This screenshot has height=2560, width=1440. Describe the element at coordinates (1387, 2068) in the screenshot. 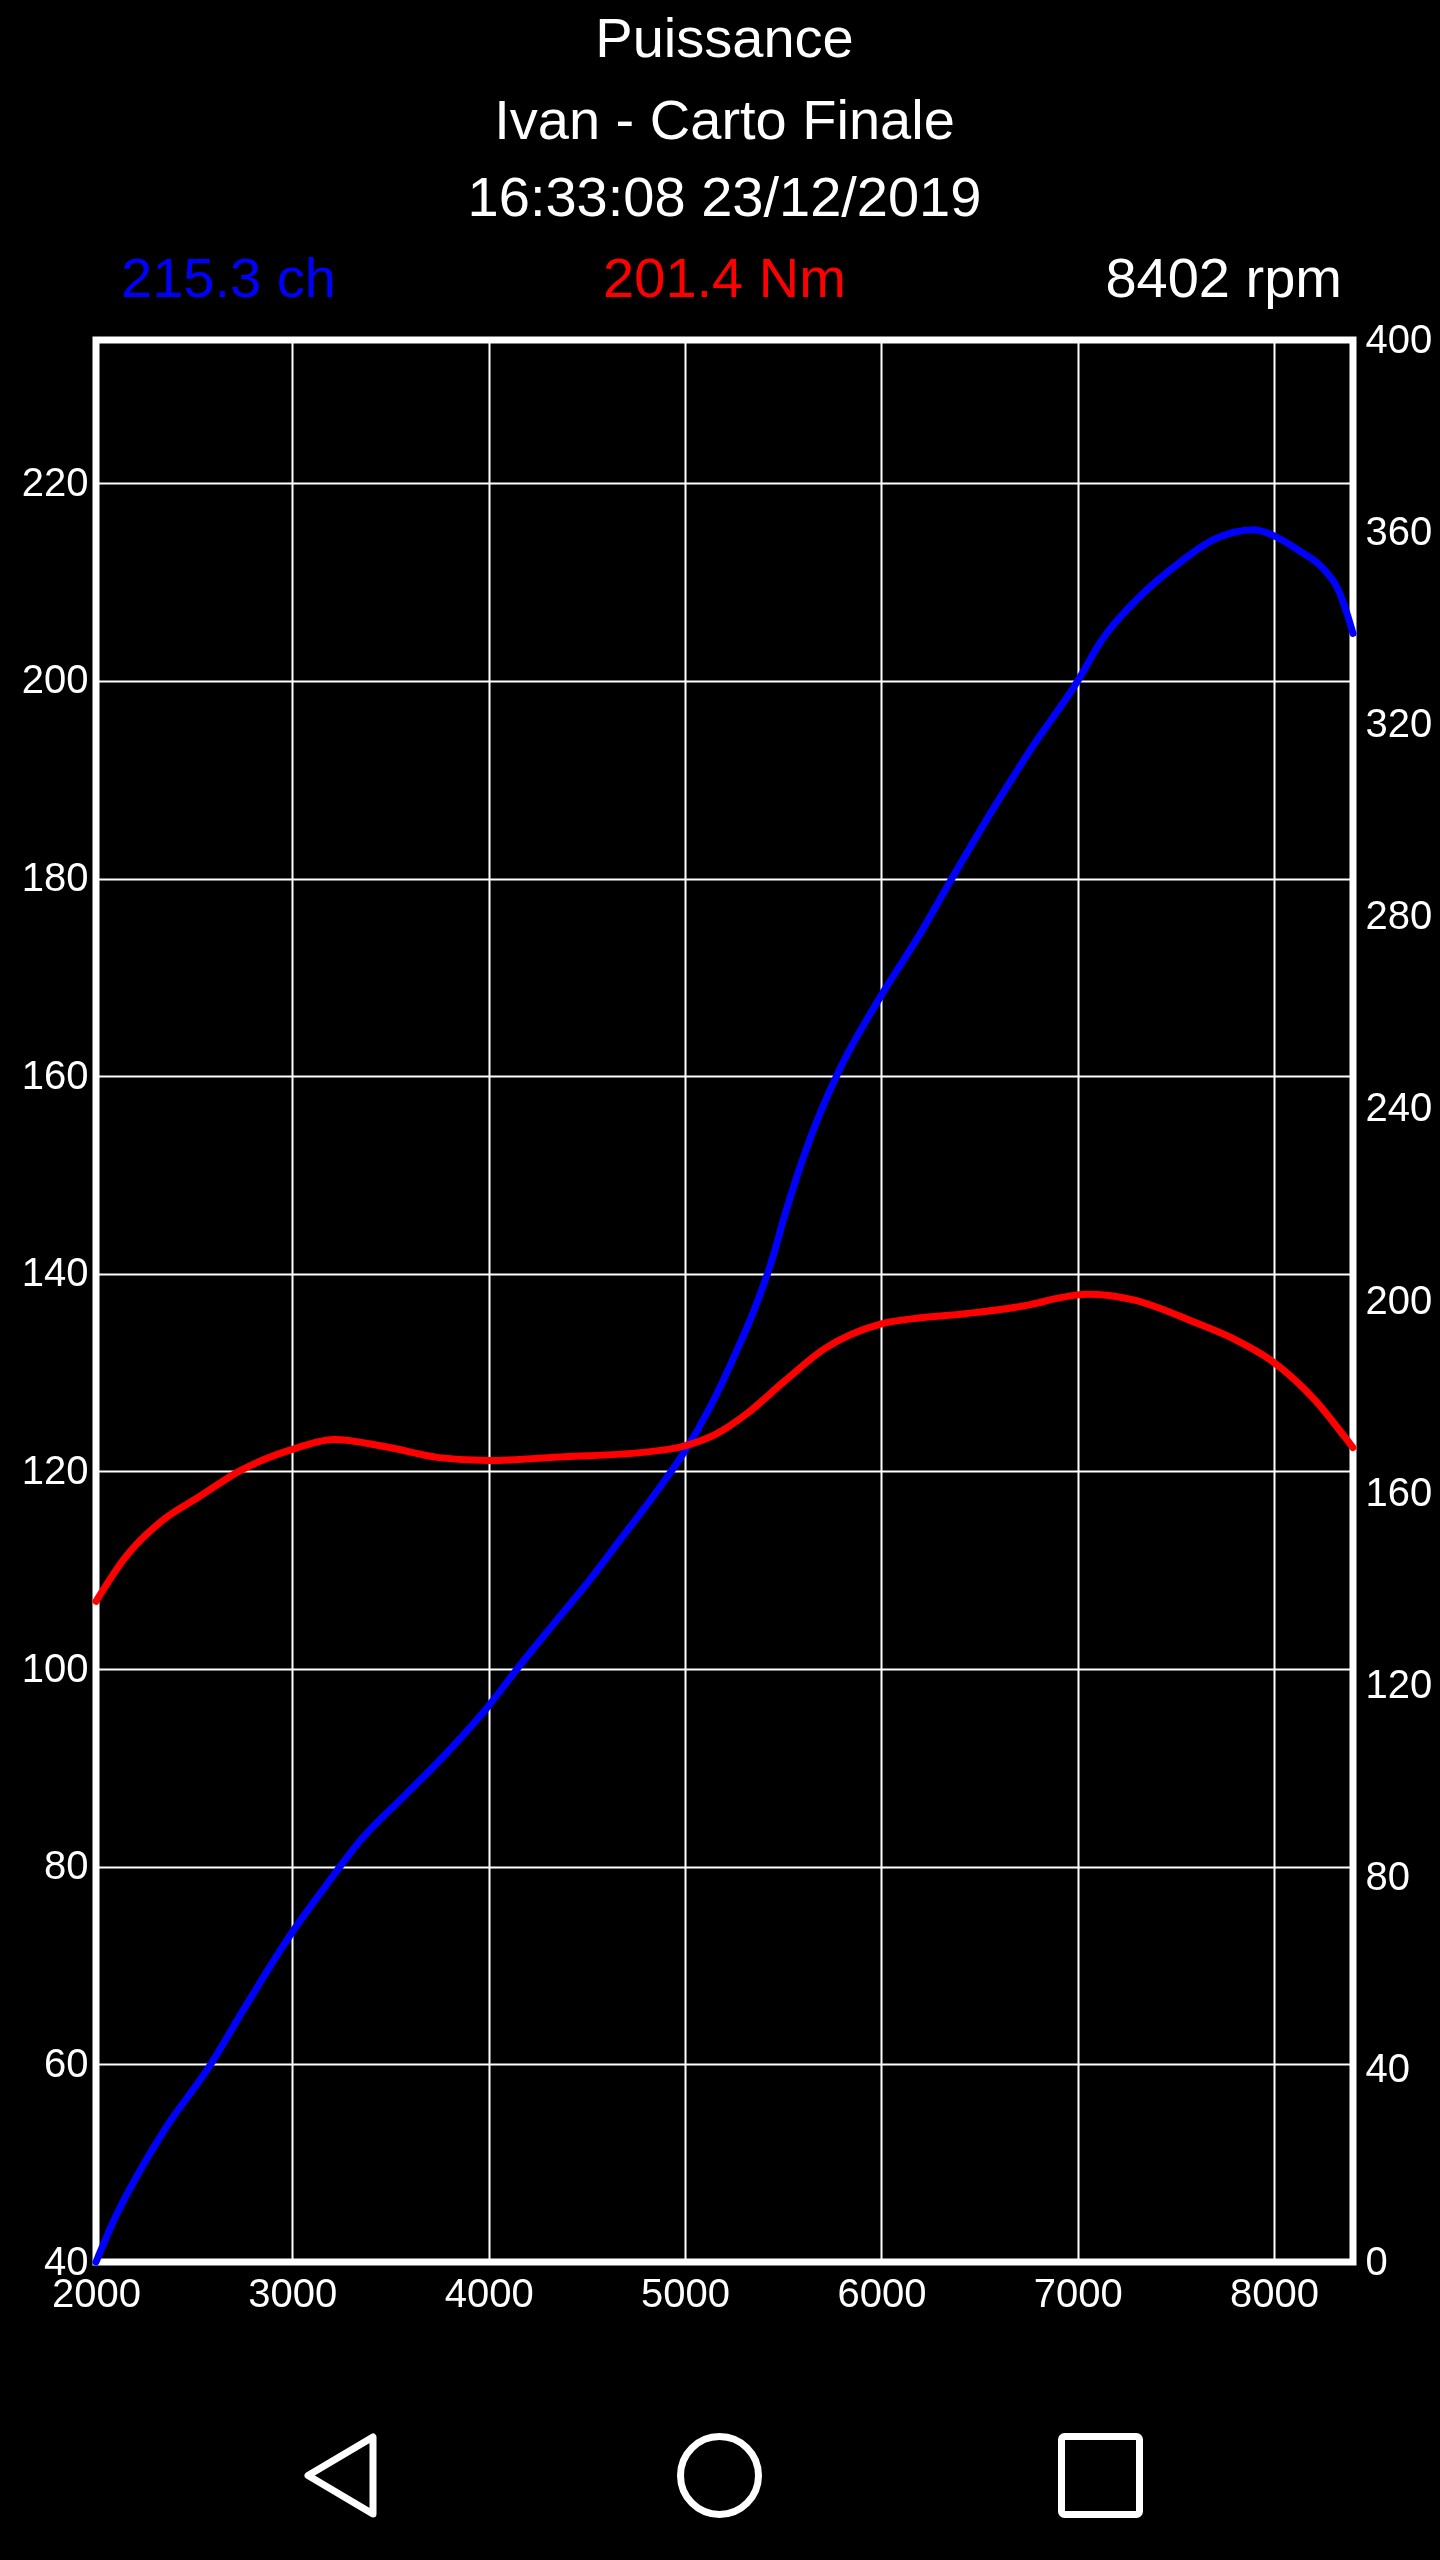

I see `y2-tick-label: 40` at that location.